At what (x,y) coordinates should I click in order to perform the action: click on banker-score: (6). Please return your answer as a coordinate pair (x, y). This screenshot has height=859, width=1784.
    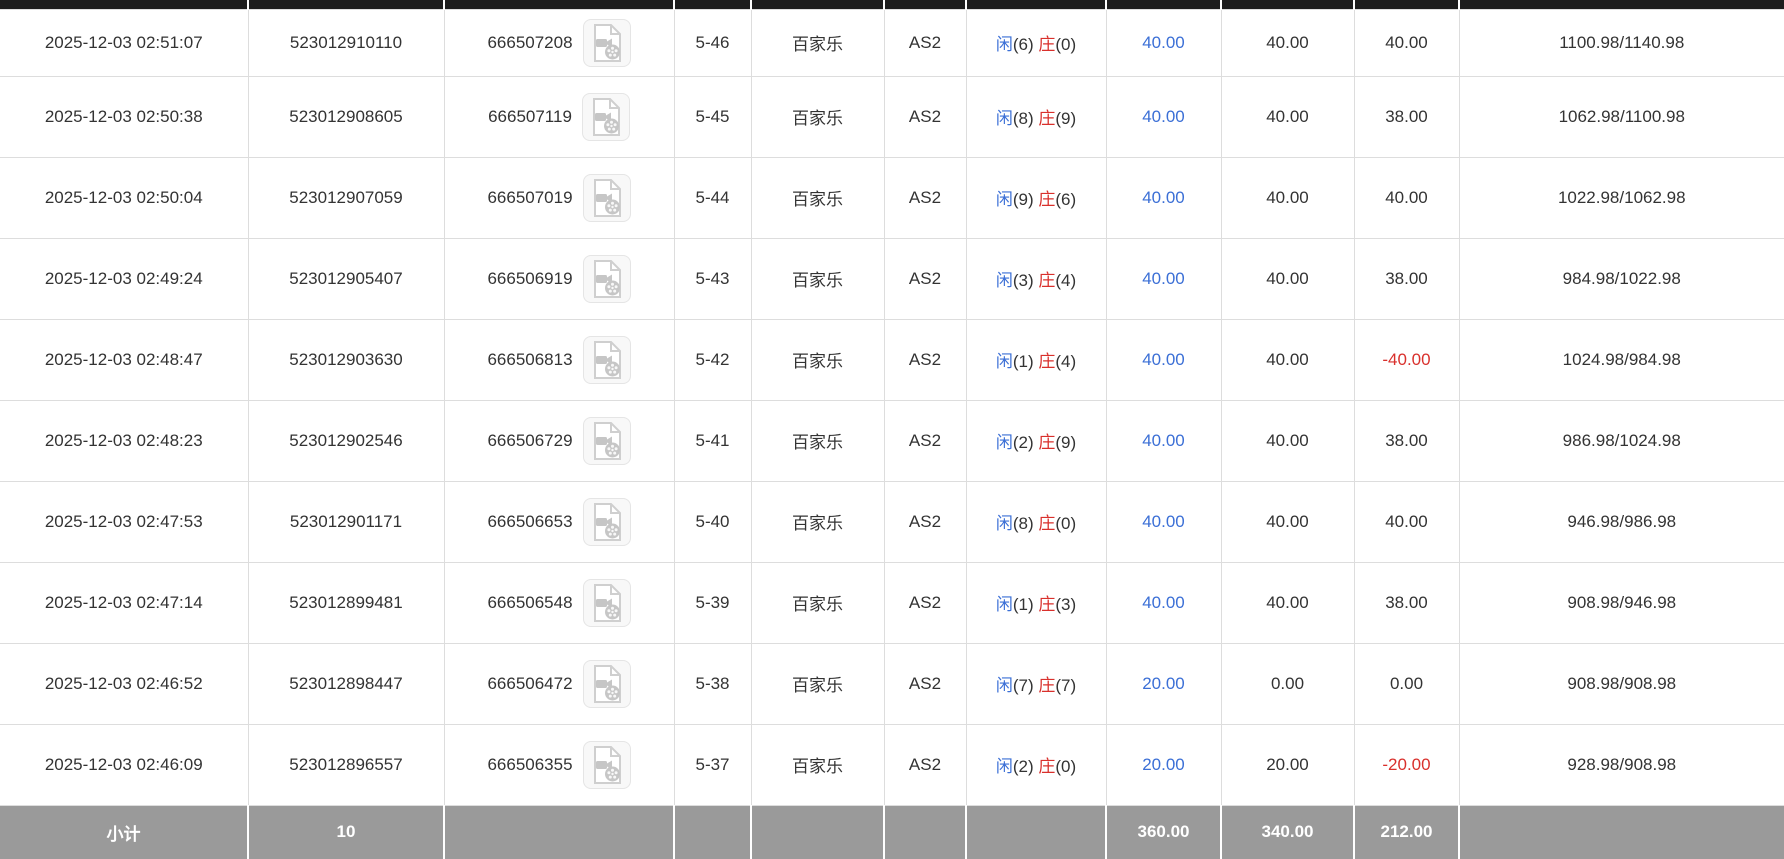
    Looking at the image, I should click on (1066, 199).